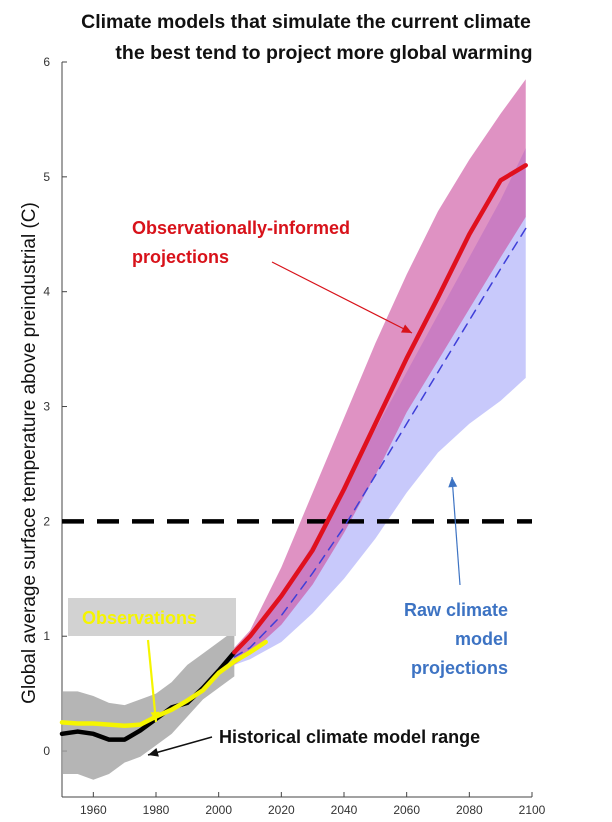 The image size is (612, 822). I want to click on raw-projections-arrow-shaft, so click(456, 531).